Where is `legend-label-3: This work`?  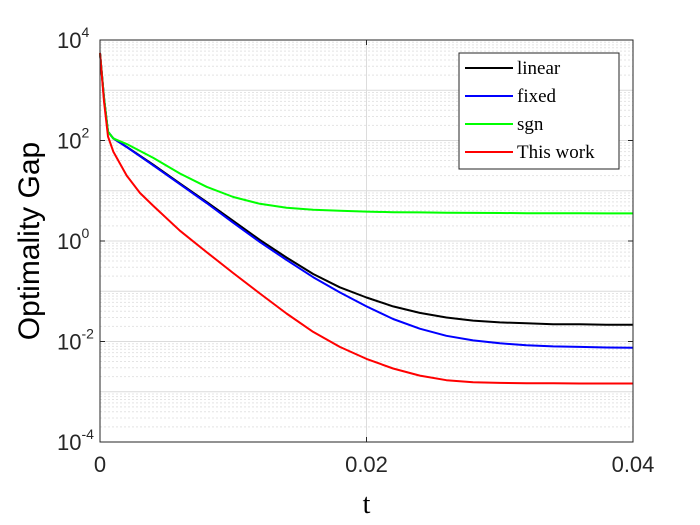
legend-label-3: This work is located at coordinates (556, 152).